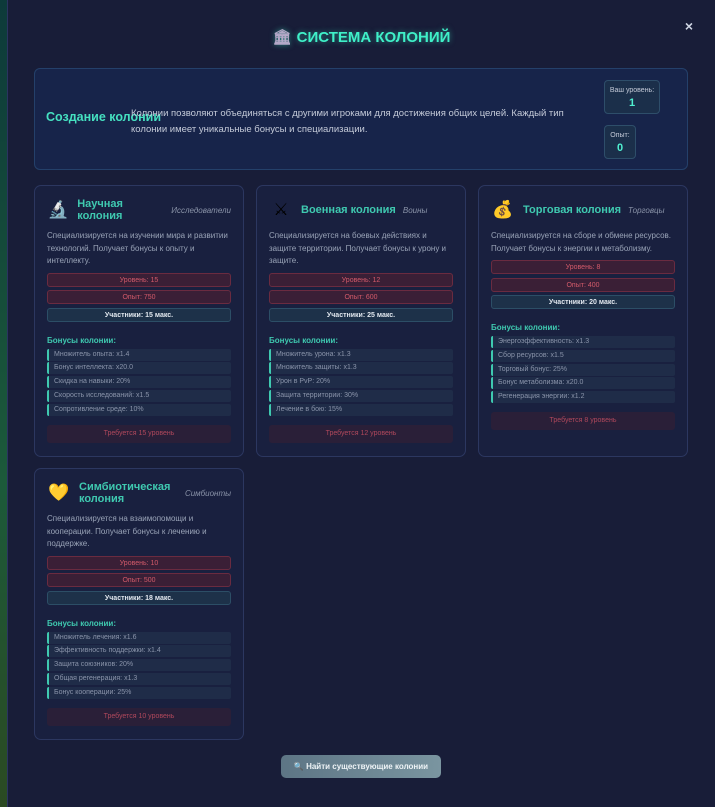 The height and width of the screenshot is (807, 715). What do you see at coordinates (348, 210) in the screenshot?
I see `colony-name: Военная колония` at bounding box center [348, 210].